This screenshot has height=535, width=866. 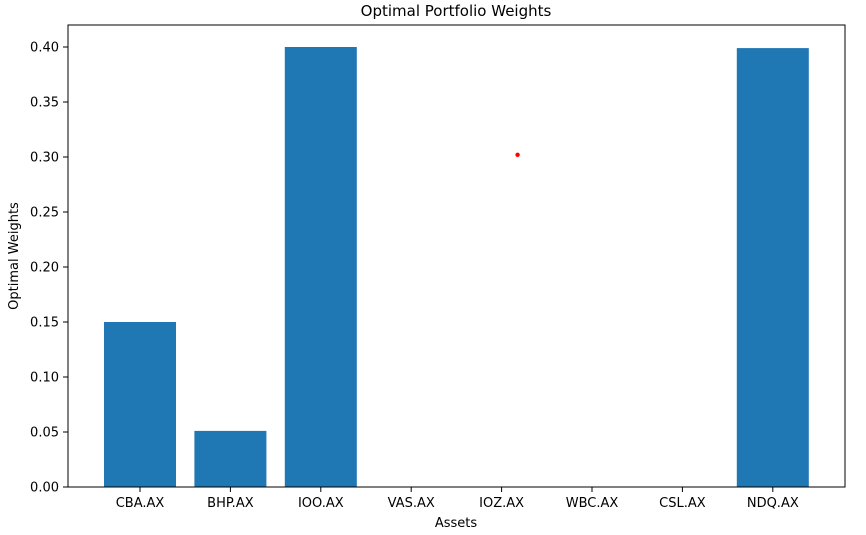 What do you see at coordinates (14, 256) in the screenshot?
I see `y-axis-label: Optimal Weights` at bounding box center [14, 256].